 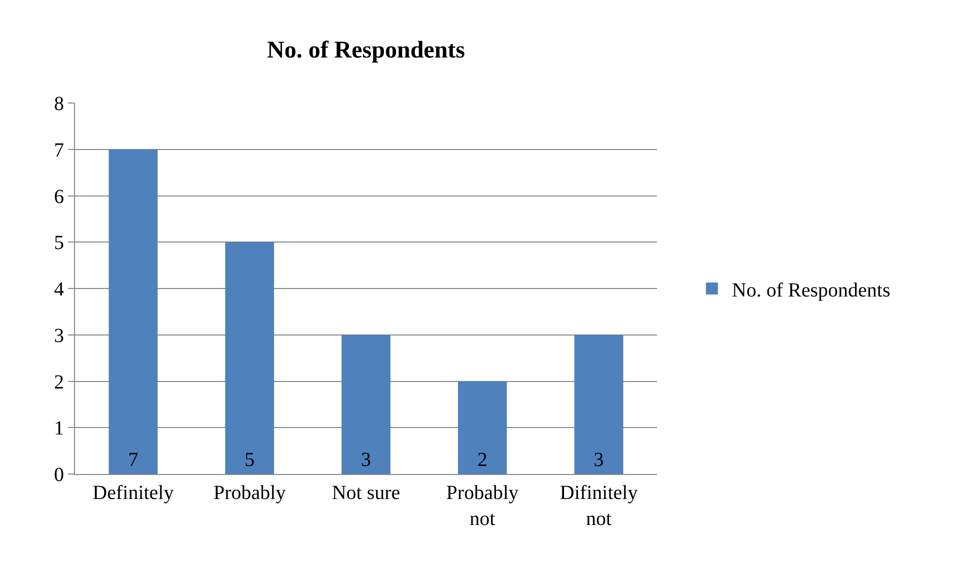 What do you see at coordinates (59, 289) in the screenshot?
I see `y-tick-label: 4` at bounding box center [59, 289].